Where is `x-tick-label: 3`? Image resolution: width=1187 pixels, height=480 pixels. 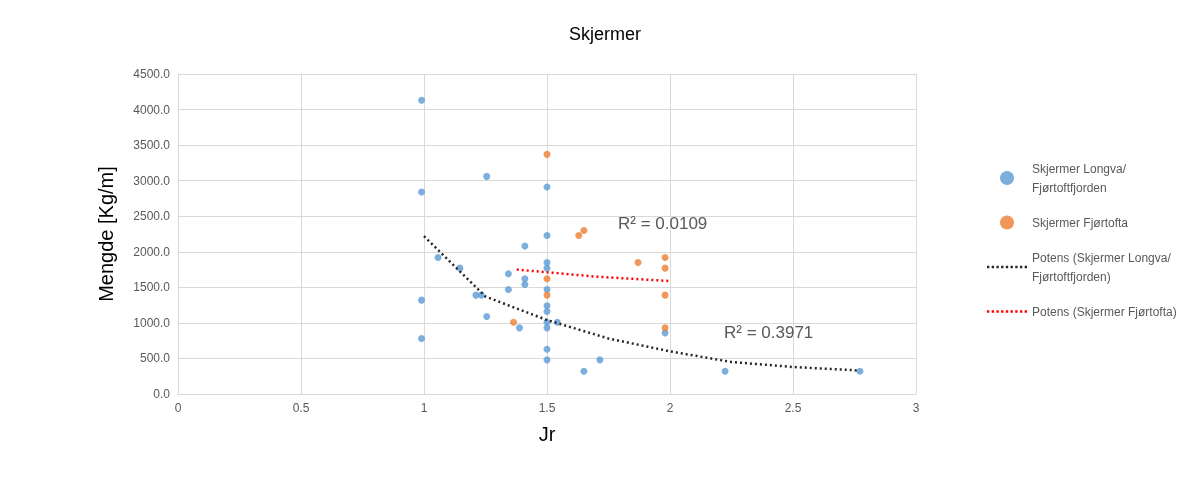 x-tick-label: 3 is located at coordinates (916, 408).